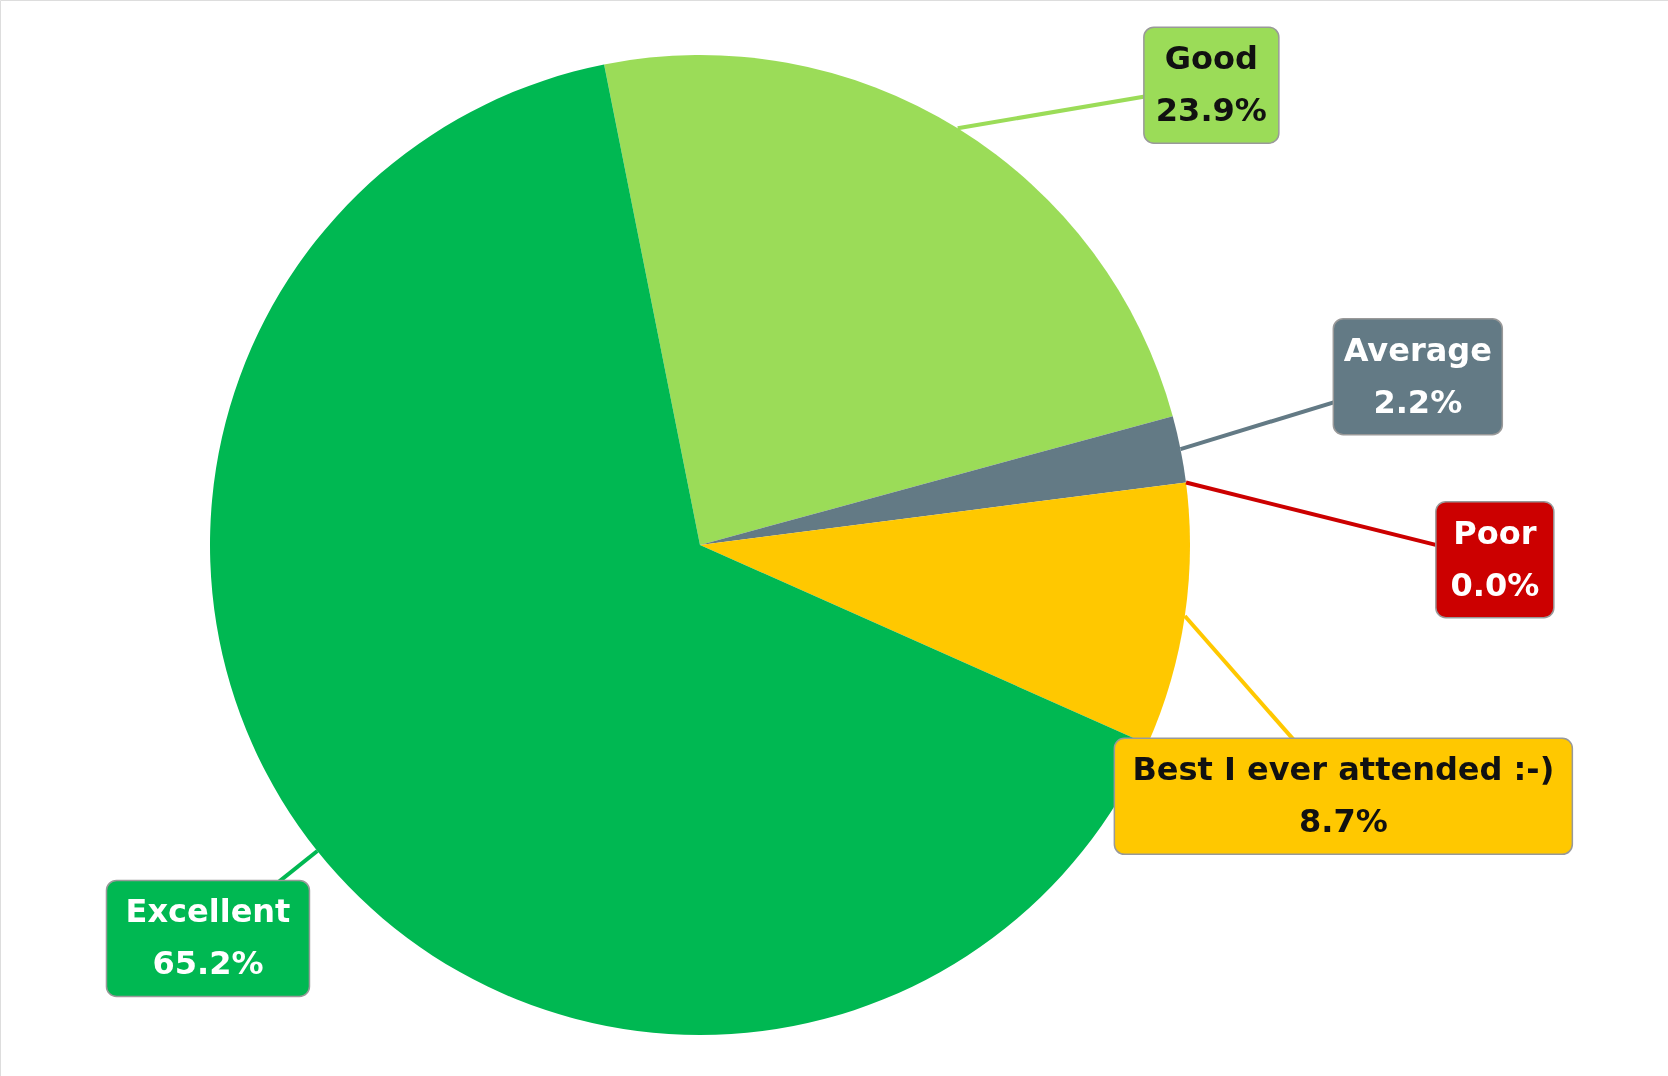 The image size is (1668, 1076). What do you see at coordinates (1417, 349) in the screenshot?
I see `slice-label: Average` at bounding box center [1417, 349].